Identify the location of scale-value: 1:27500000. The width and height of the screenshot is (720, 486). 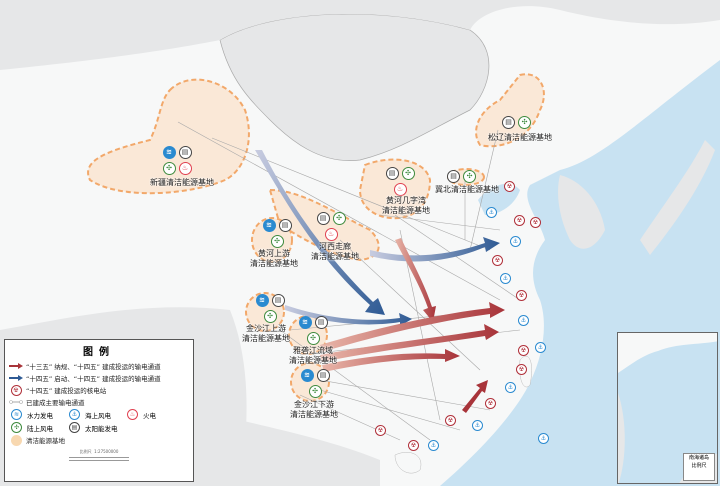
(106, 451).